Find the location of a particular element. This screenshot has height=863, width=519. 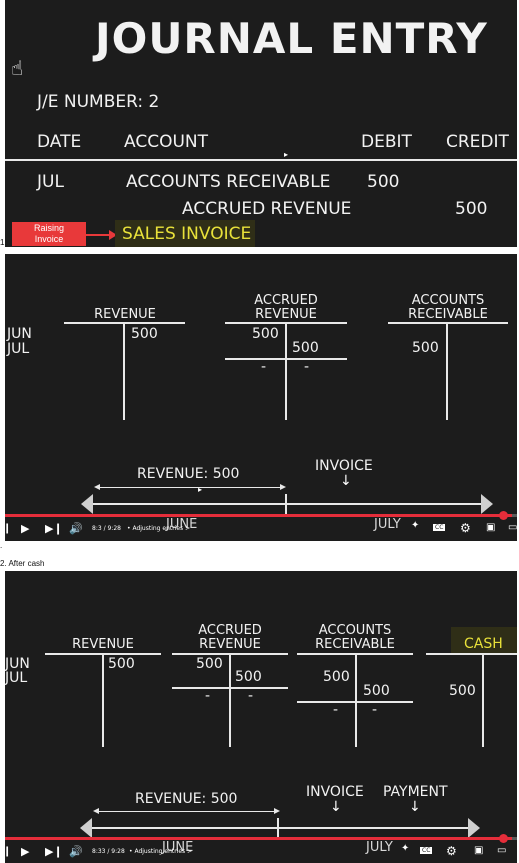

subtitles-icon: CC is located at coordinates (439, 527).